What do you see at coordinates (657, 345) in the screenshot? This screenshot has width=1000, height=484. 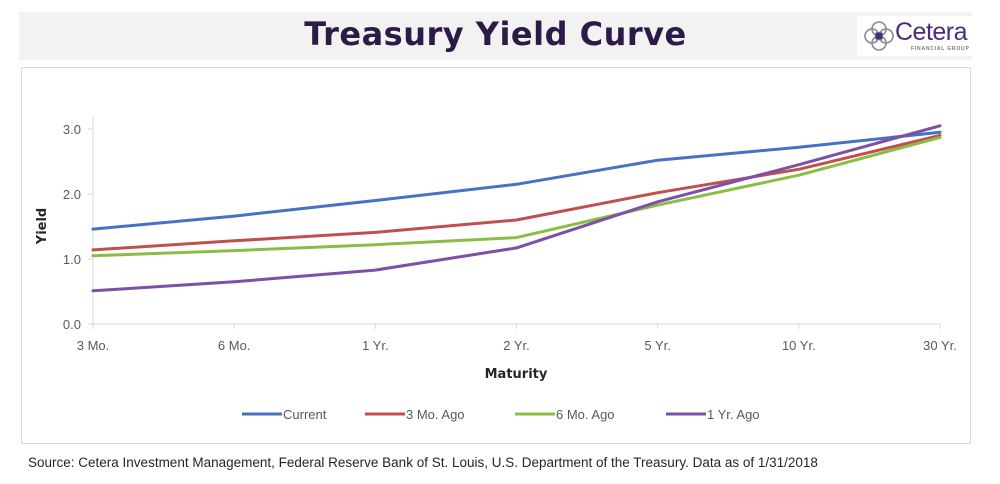 I see `x-tick-label: 5 Yr.` at bounding box center [657, 345].